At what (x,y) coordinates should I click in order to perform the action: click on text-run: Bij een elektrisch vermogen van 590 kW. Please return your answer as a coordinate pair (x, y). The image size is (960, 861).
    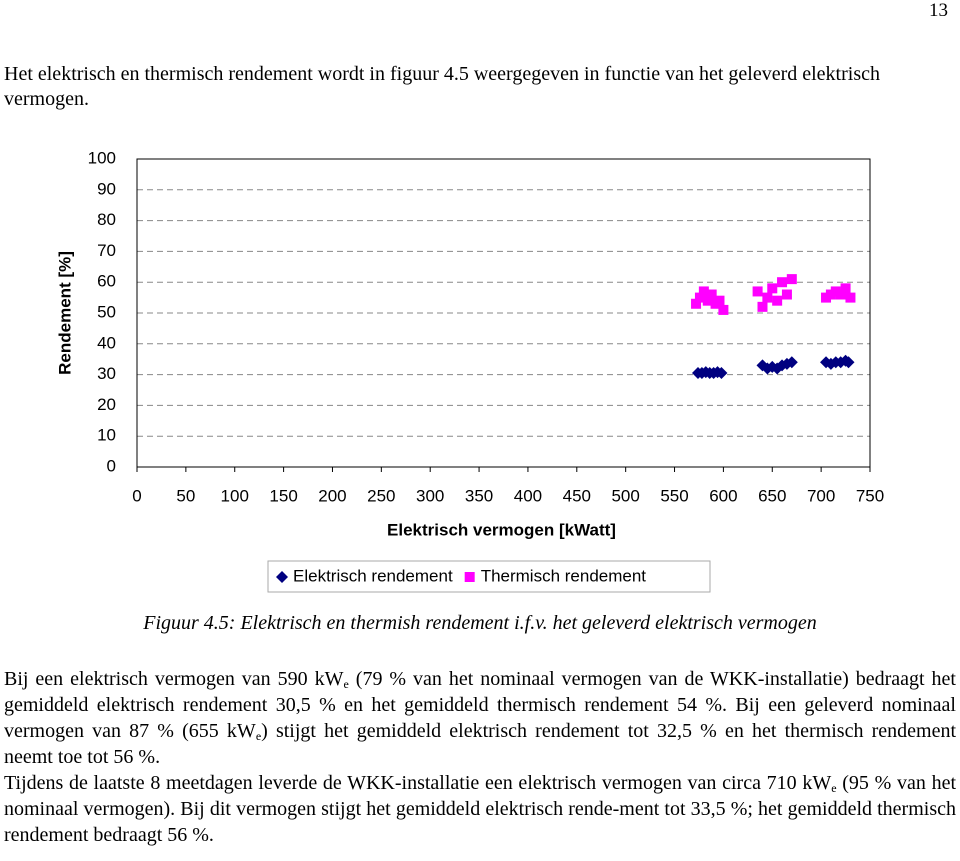
    Looking at the image, I should click on (174, 679).